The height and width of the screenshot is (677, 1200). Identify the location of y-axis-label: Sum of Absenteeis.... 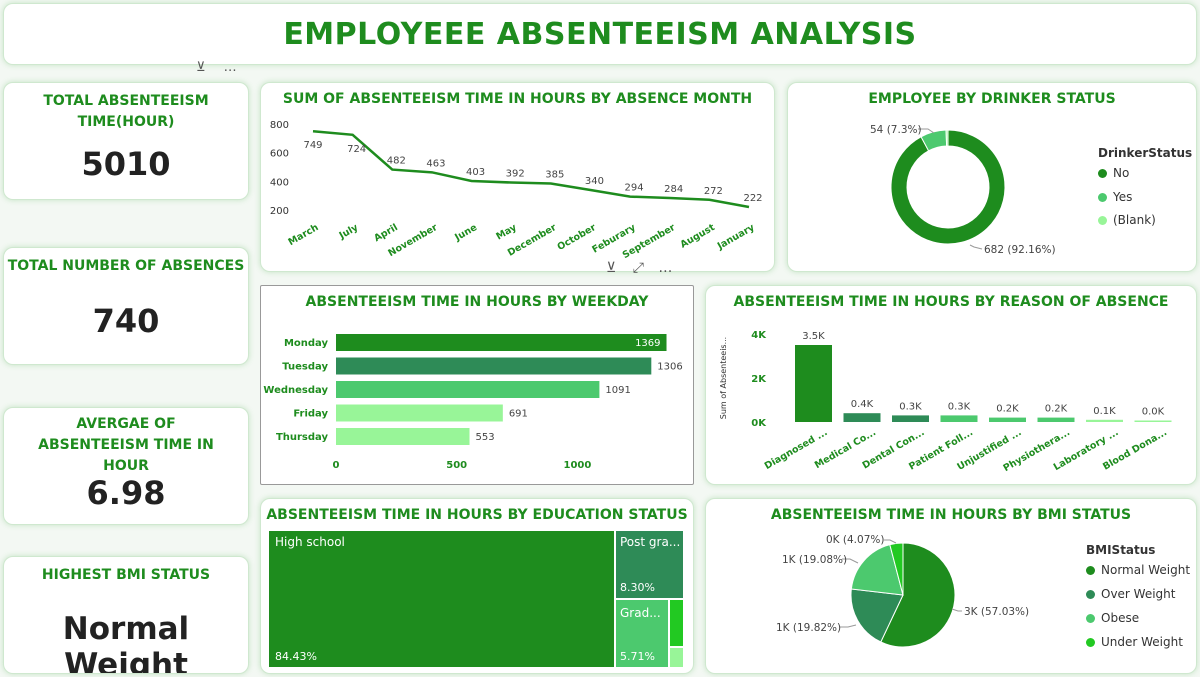
(723, 378).